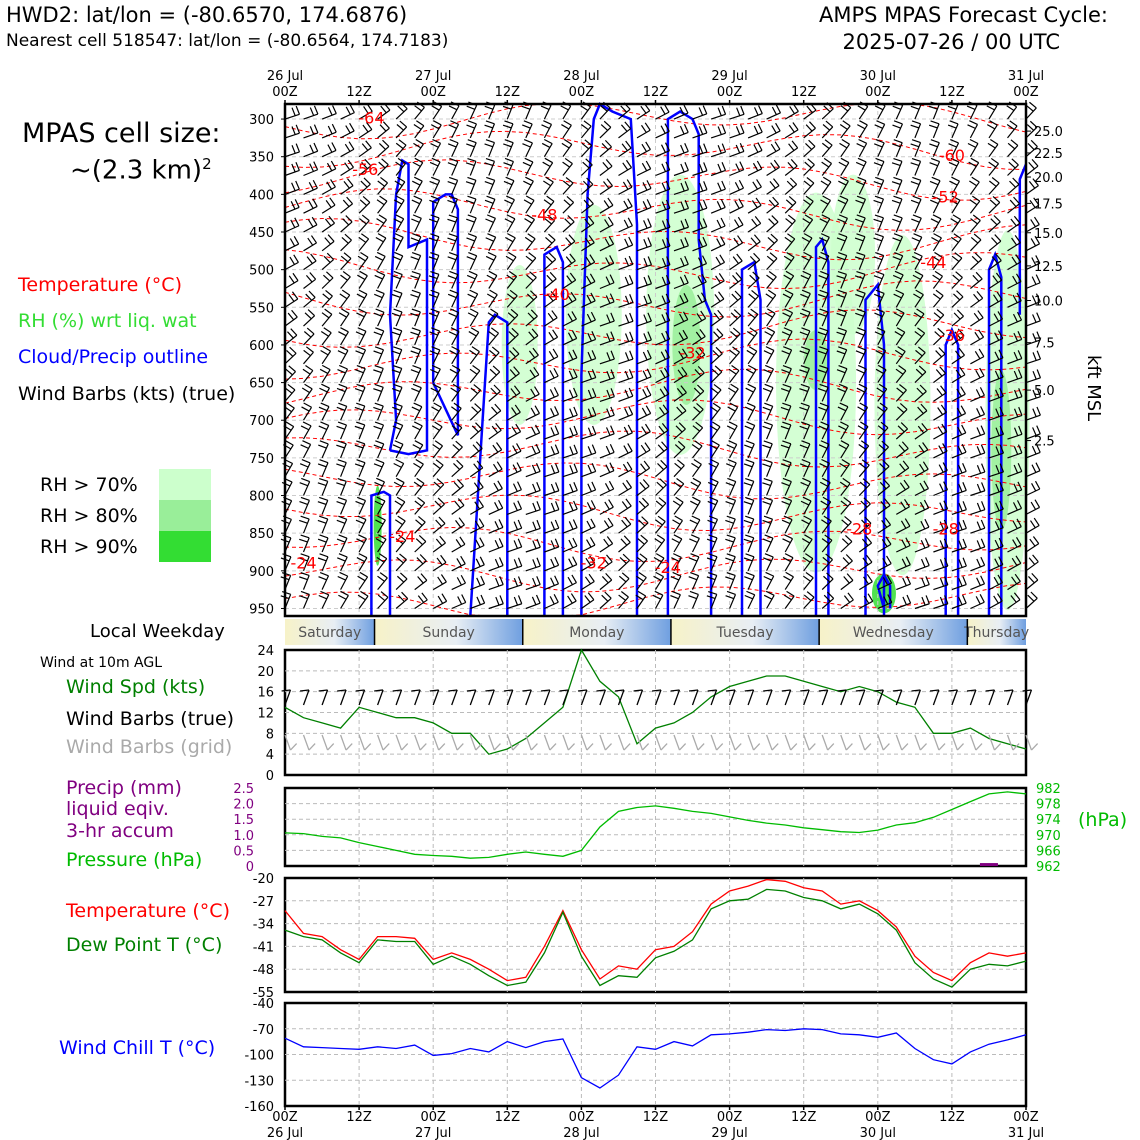  I want to click on rh80-swatch, so click(185, 515).